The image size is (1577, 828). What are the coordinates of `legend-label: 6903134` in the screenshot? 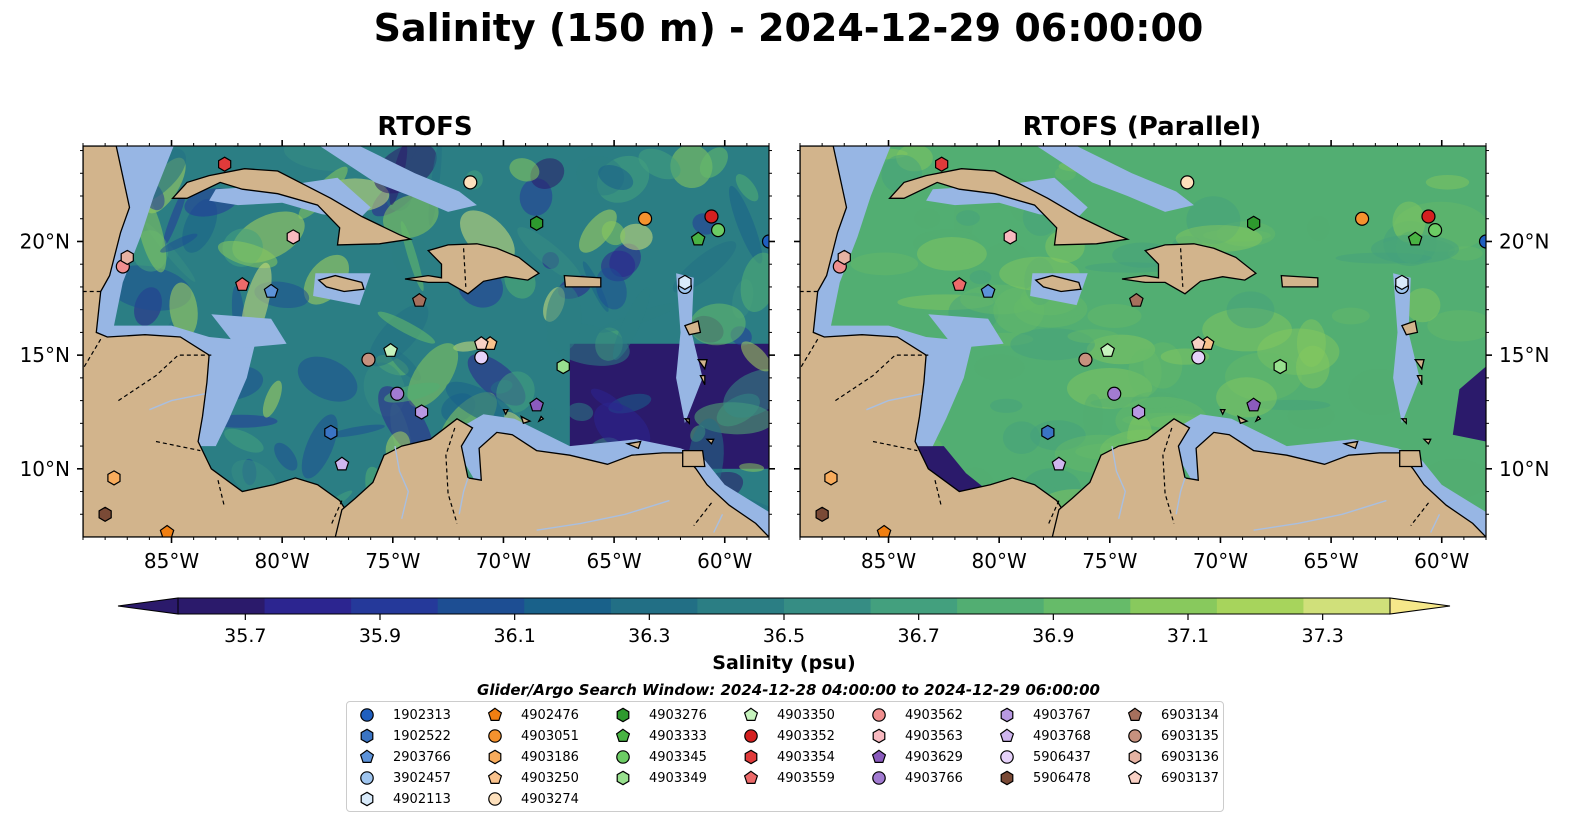 It's located at (1190, 715).